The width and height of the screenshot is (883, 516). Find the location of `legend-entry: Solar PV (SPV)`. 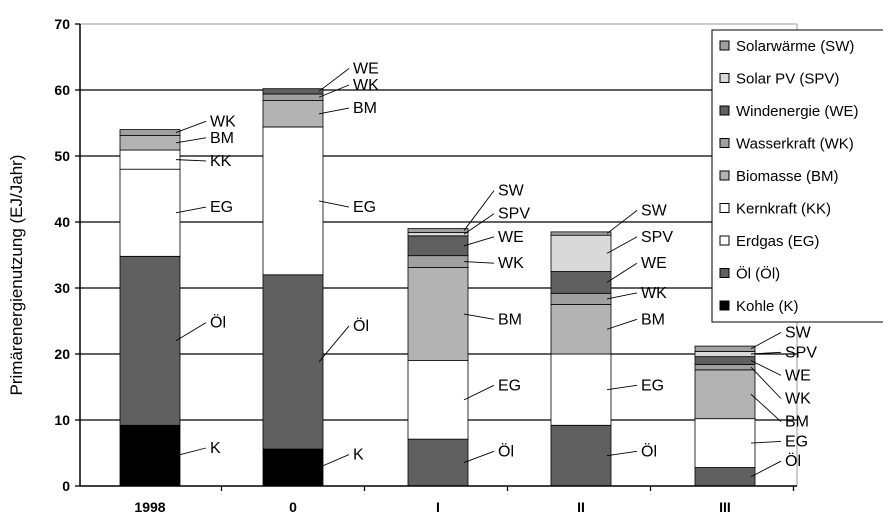

legend-entry: Solar PV (SPV) is located at coordinates (787, 79).